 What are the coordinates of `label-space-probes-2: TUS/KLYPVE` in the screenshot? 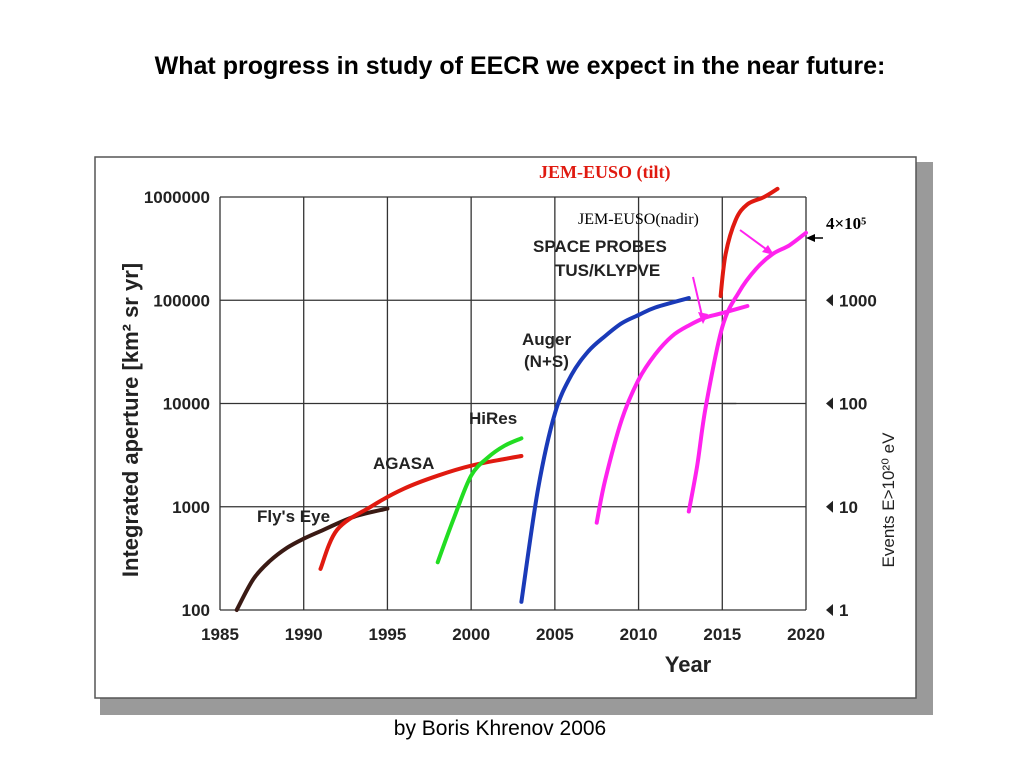 It's located at (607, 270).